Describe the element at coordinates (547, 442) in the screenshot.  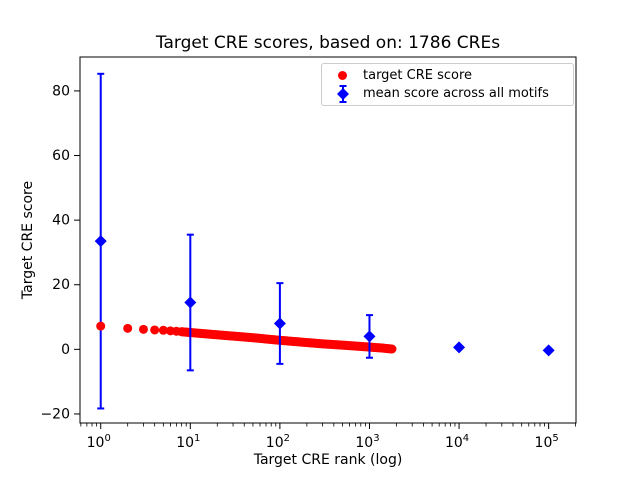
I see `svg-text: 10⁵` at that location.